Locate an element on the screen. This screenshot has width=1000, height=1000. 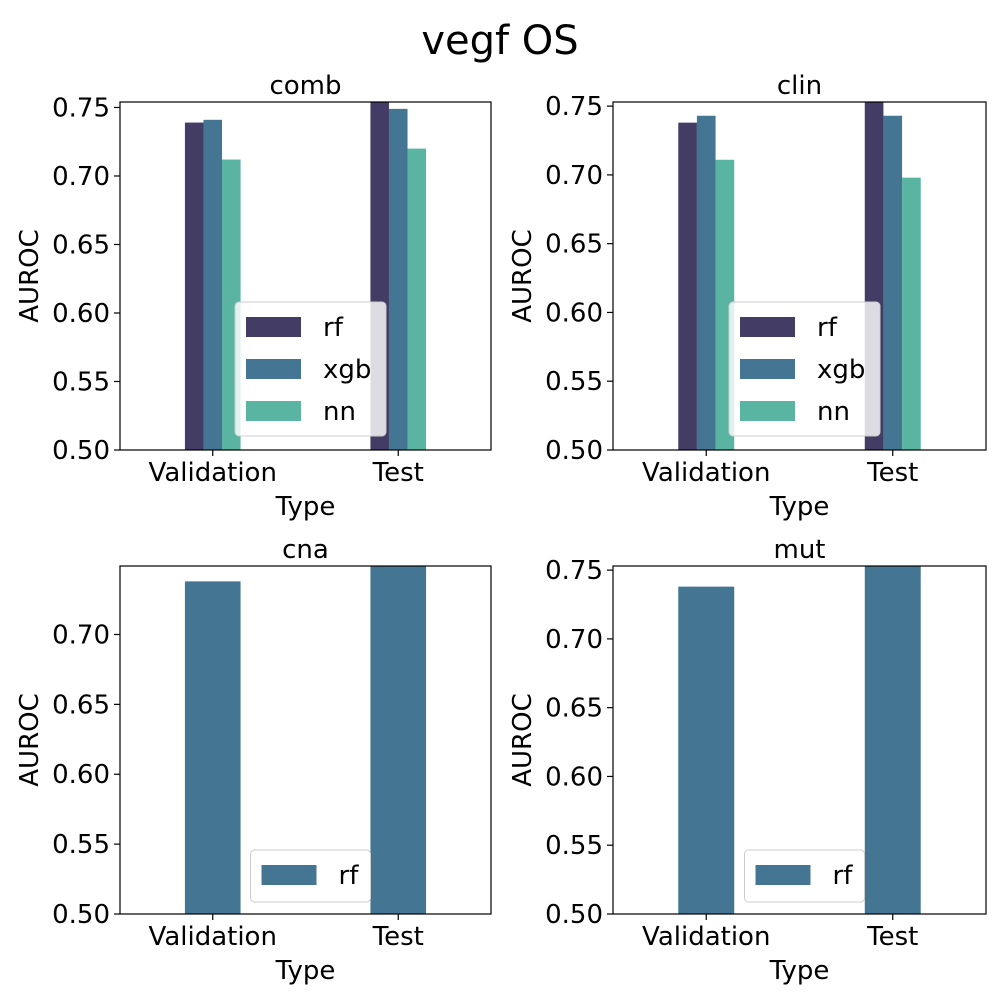
figure-title: vegf OS is located at coordinates (499, 41).